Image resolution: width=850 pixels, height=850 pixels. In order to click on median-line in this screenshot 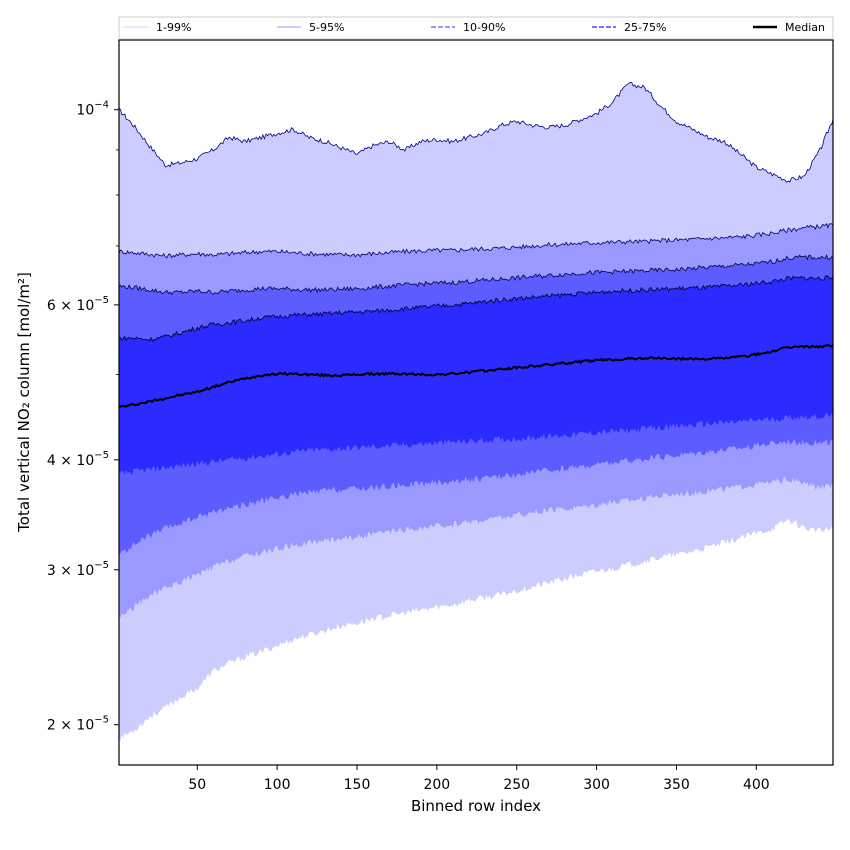, I will do `click(476, 376)`.